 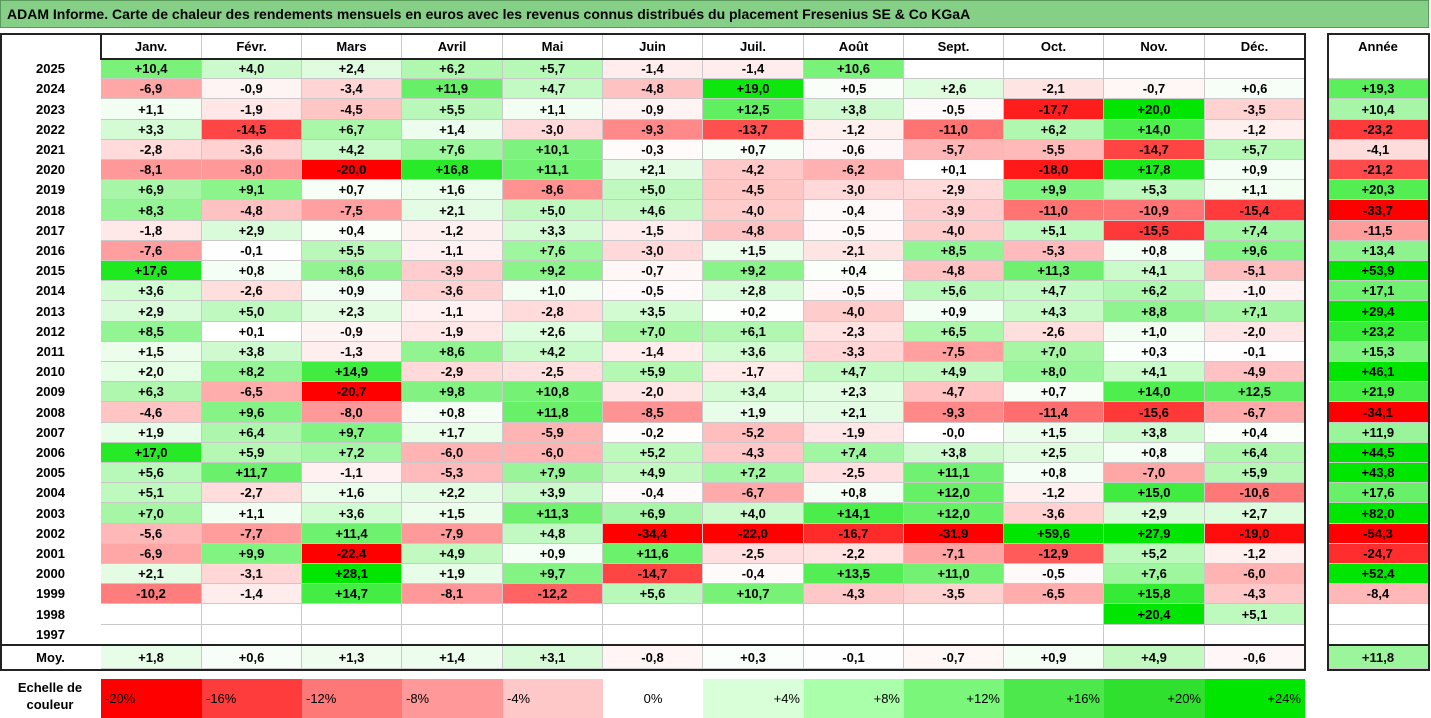 What do you see at coordinates (653, 130) in the screenshot?
I see `heatmap-cell: -9,3` at bounding box center [653, 130].